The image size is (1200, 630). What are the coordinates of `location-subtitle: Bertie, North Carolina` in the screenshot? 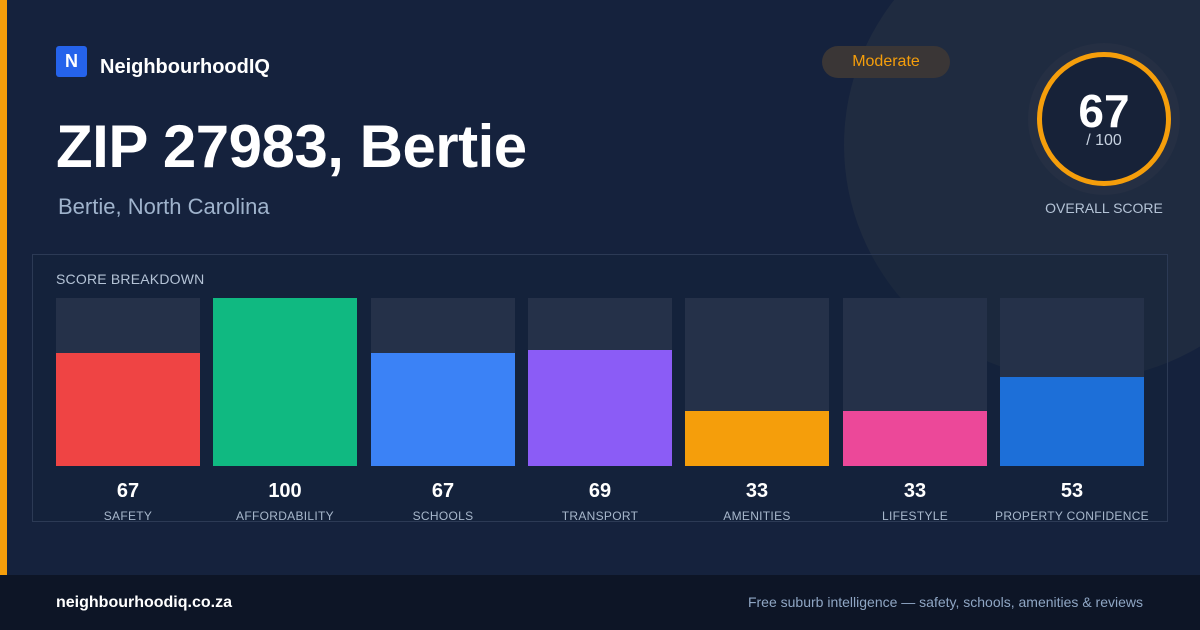 It's located at (164, 206).